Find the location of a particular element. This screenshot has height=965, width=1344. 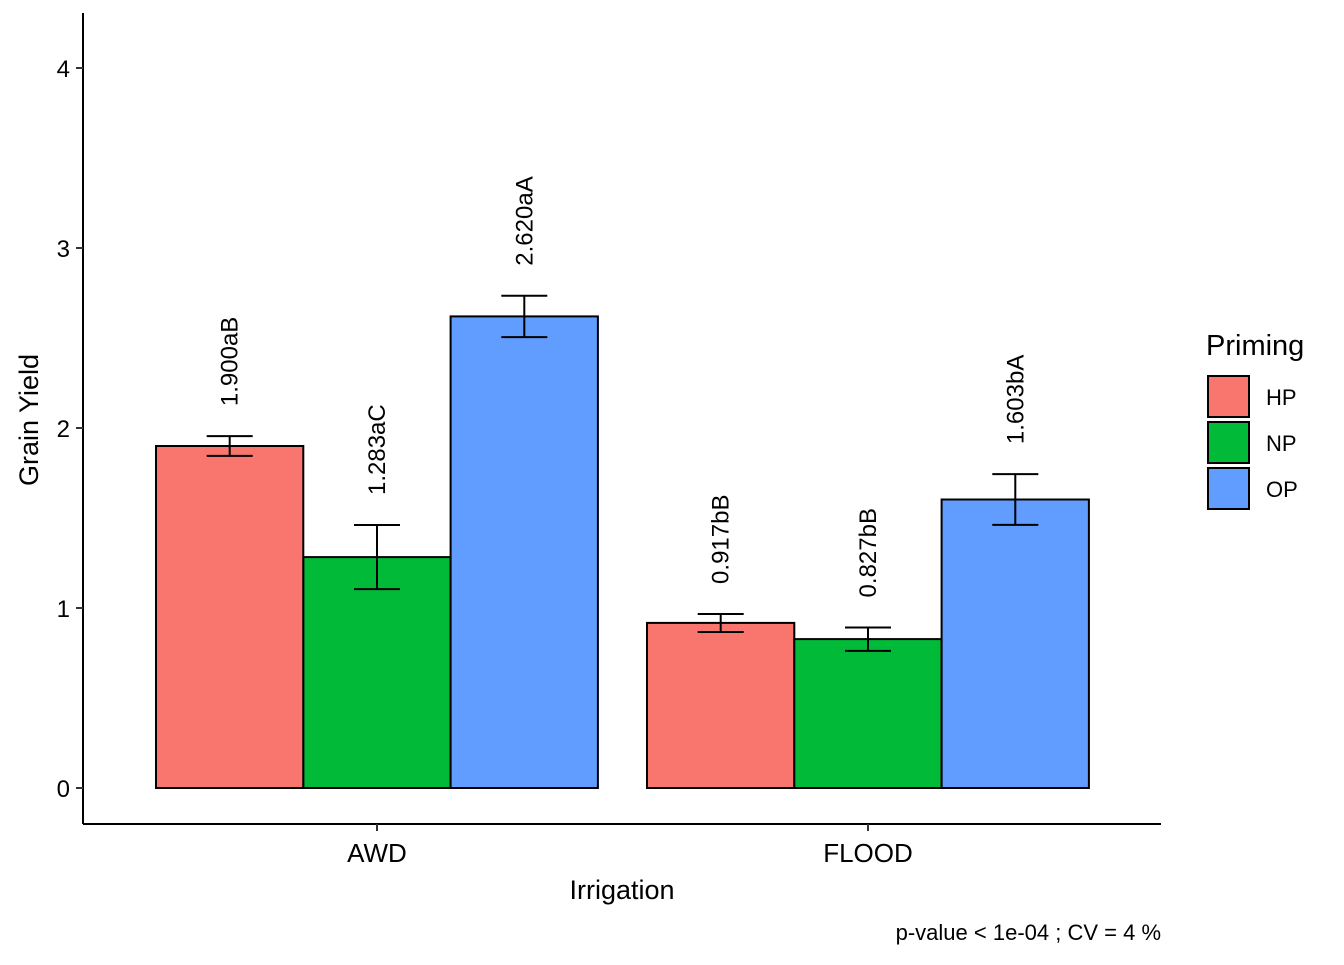

y-tick-label: 4 is located at coordinates (63, 69).